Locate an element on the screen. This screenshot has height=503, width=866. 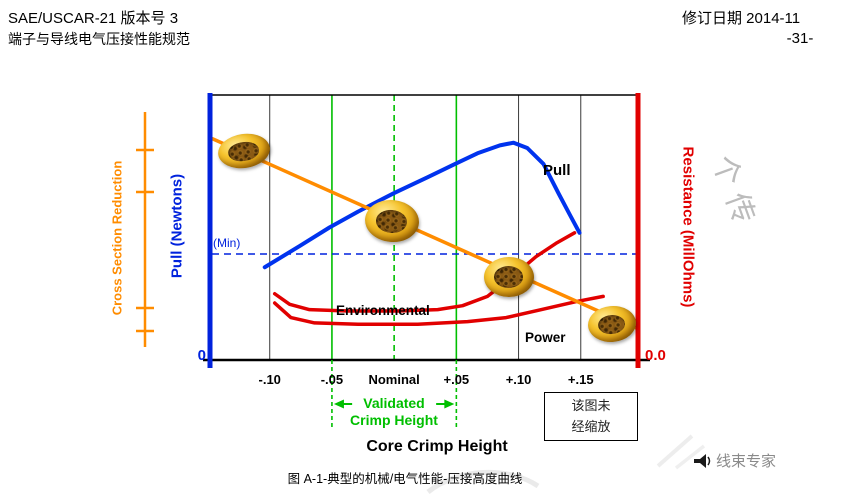
validated-range-label-line1: Validated is located at coordinates (394, 403).